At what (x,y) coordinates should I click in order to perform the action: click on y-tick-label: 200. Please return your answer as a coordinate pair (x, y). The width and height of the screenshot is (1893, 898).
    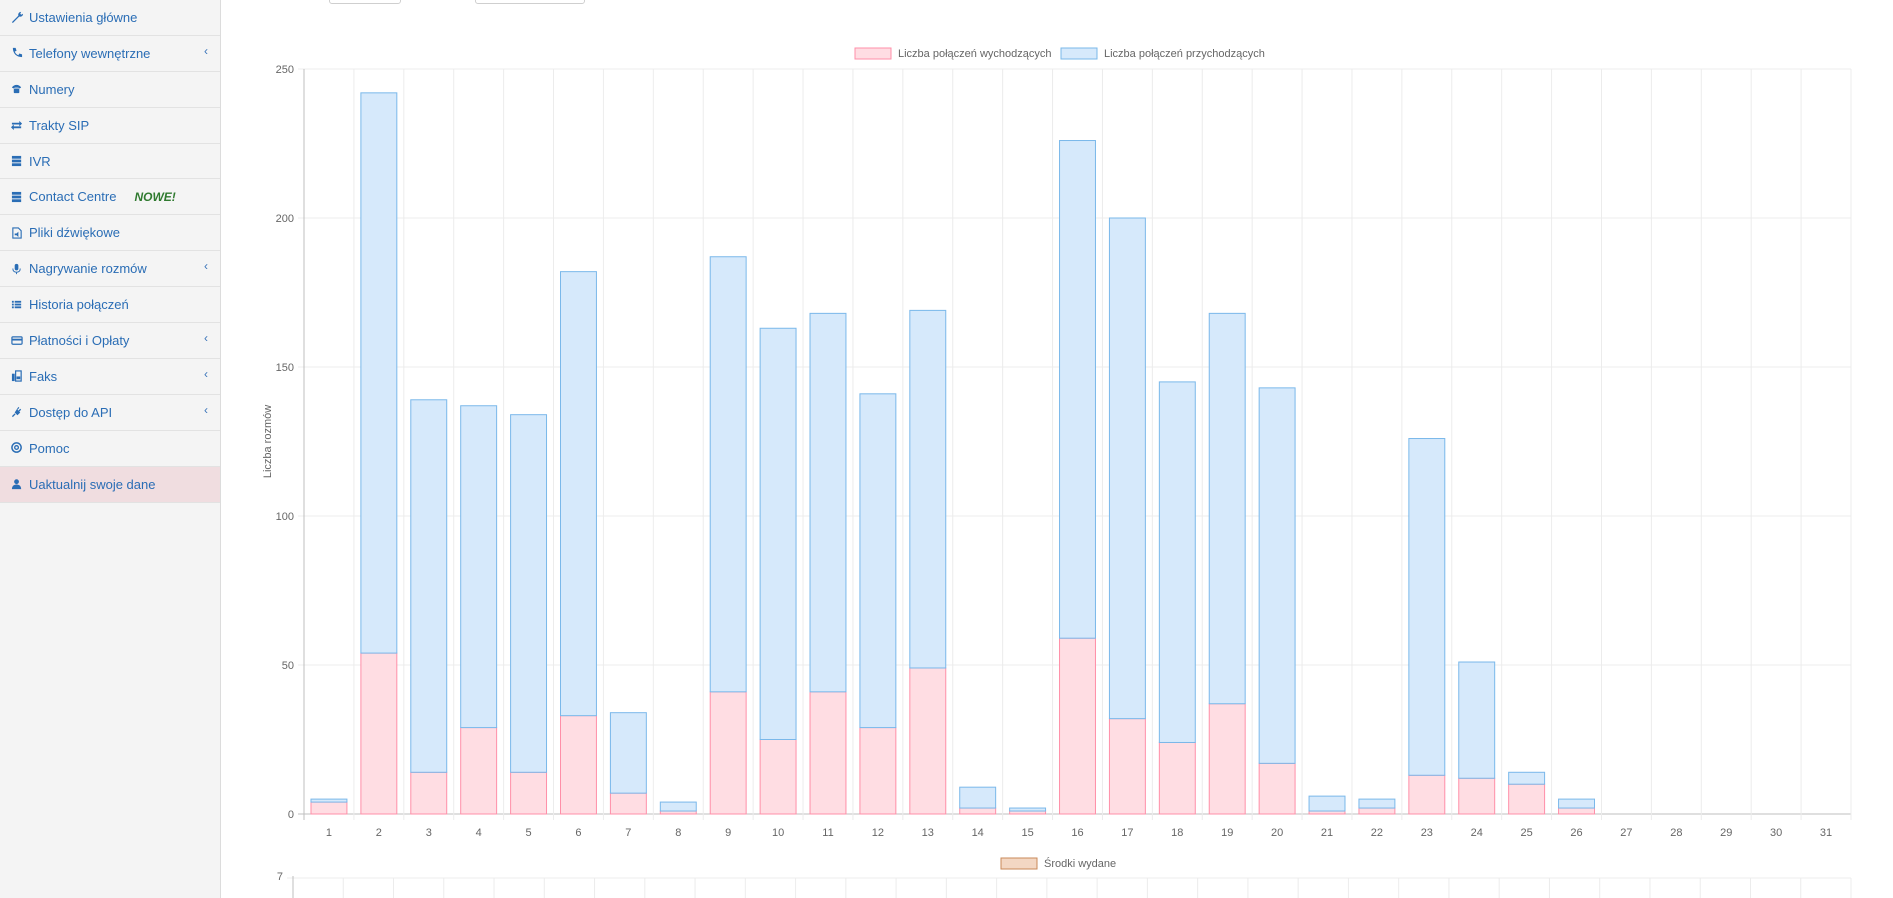
    Looking at the image, I should click on (285, 219).